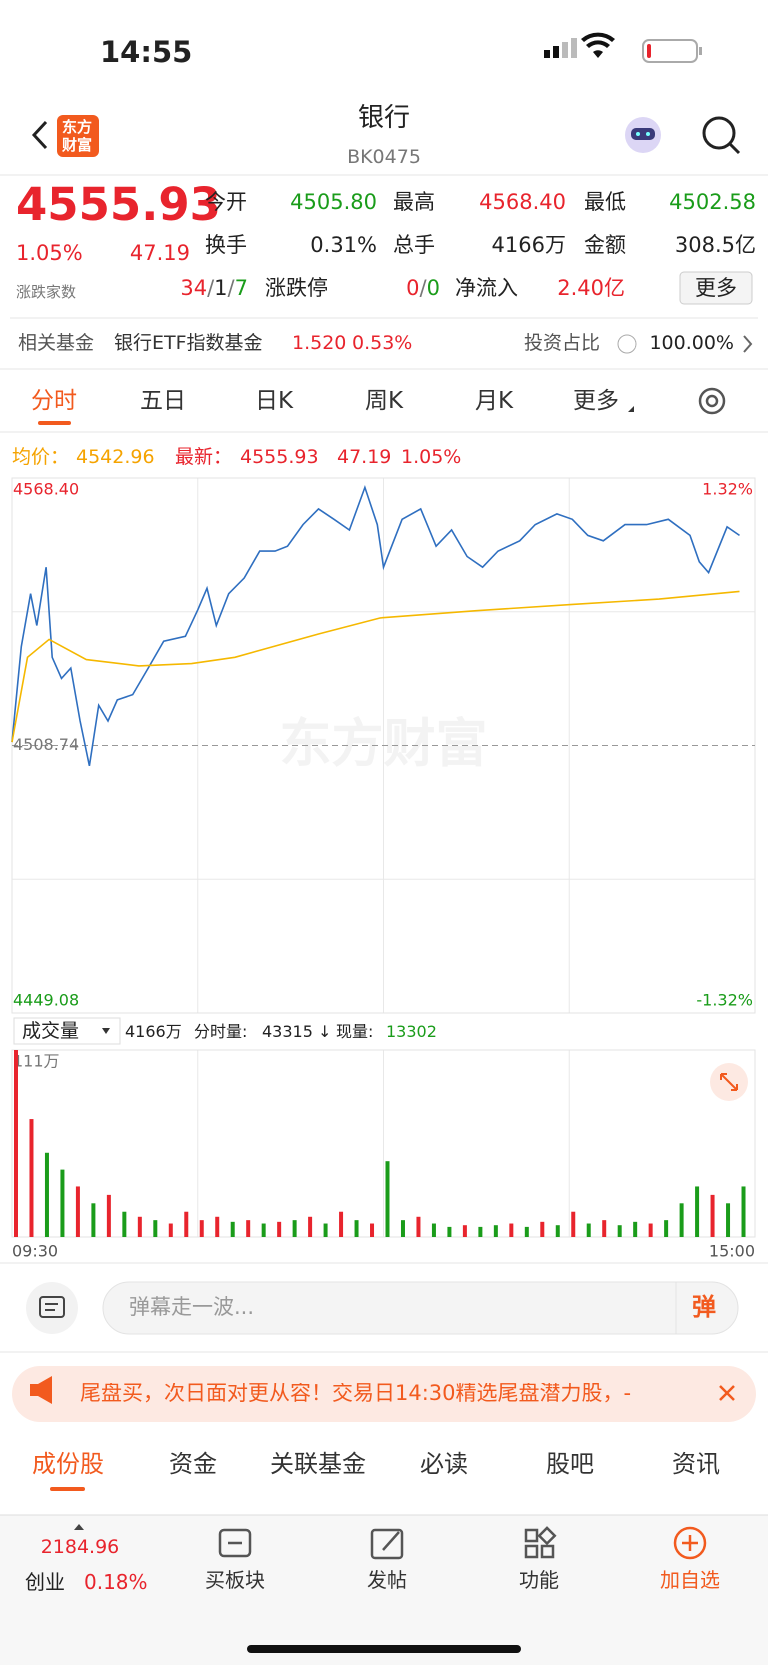  I want to click on label: 均价：, so click(41, 457).